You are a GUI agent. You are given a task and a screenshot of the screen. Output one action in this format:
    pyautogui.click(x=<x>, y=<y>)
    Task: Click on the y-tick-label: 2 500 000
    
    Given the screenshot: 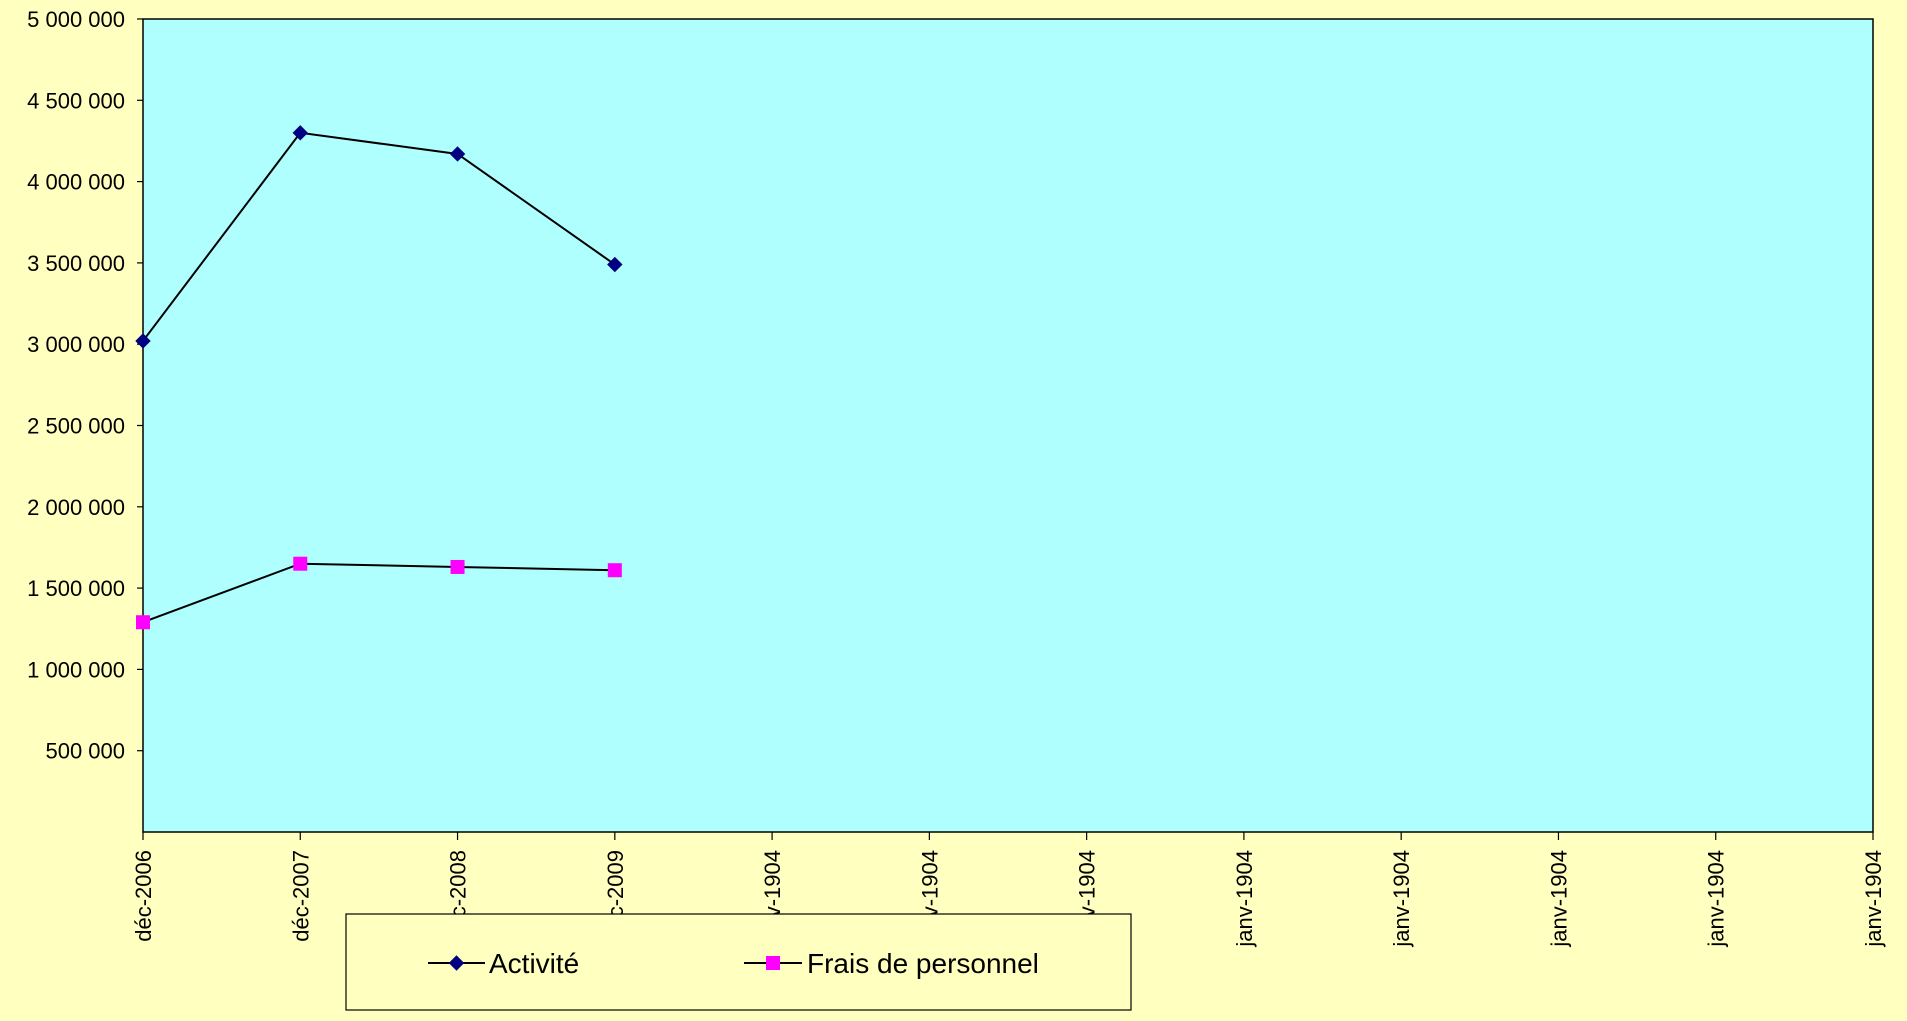 What is the action you would take?
    pyautogui.click(x=76, y=426)
    